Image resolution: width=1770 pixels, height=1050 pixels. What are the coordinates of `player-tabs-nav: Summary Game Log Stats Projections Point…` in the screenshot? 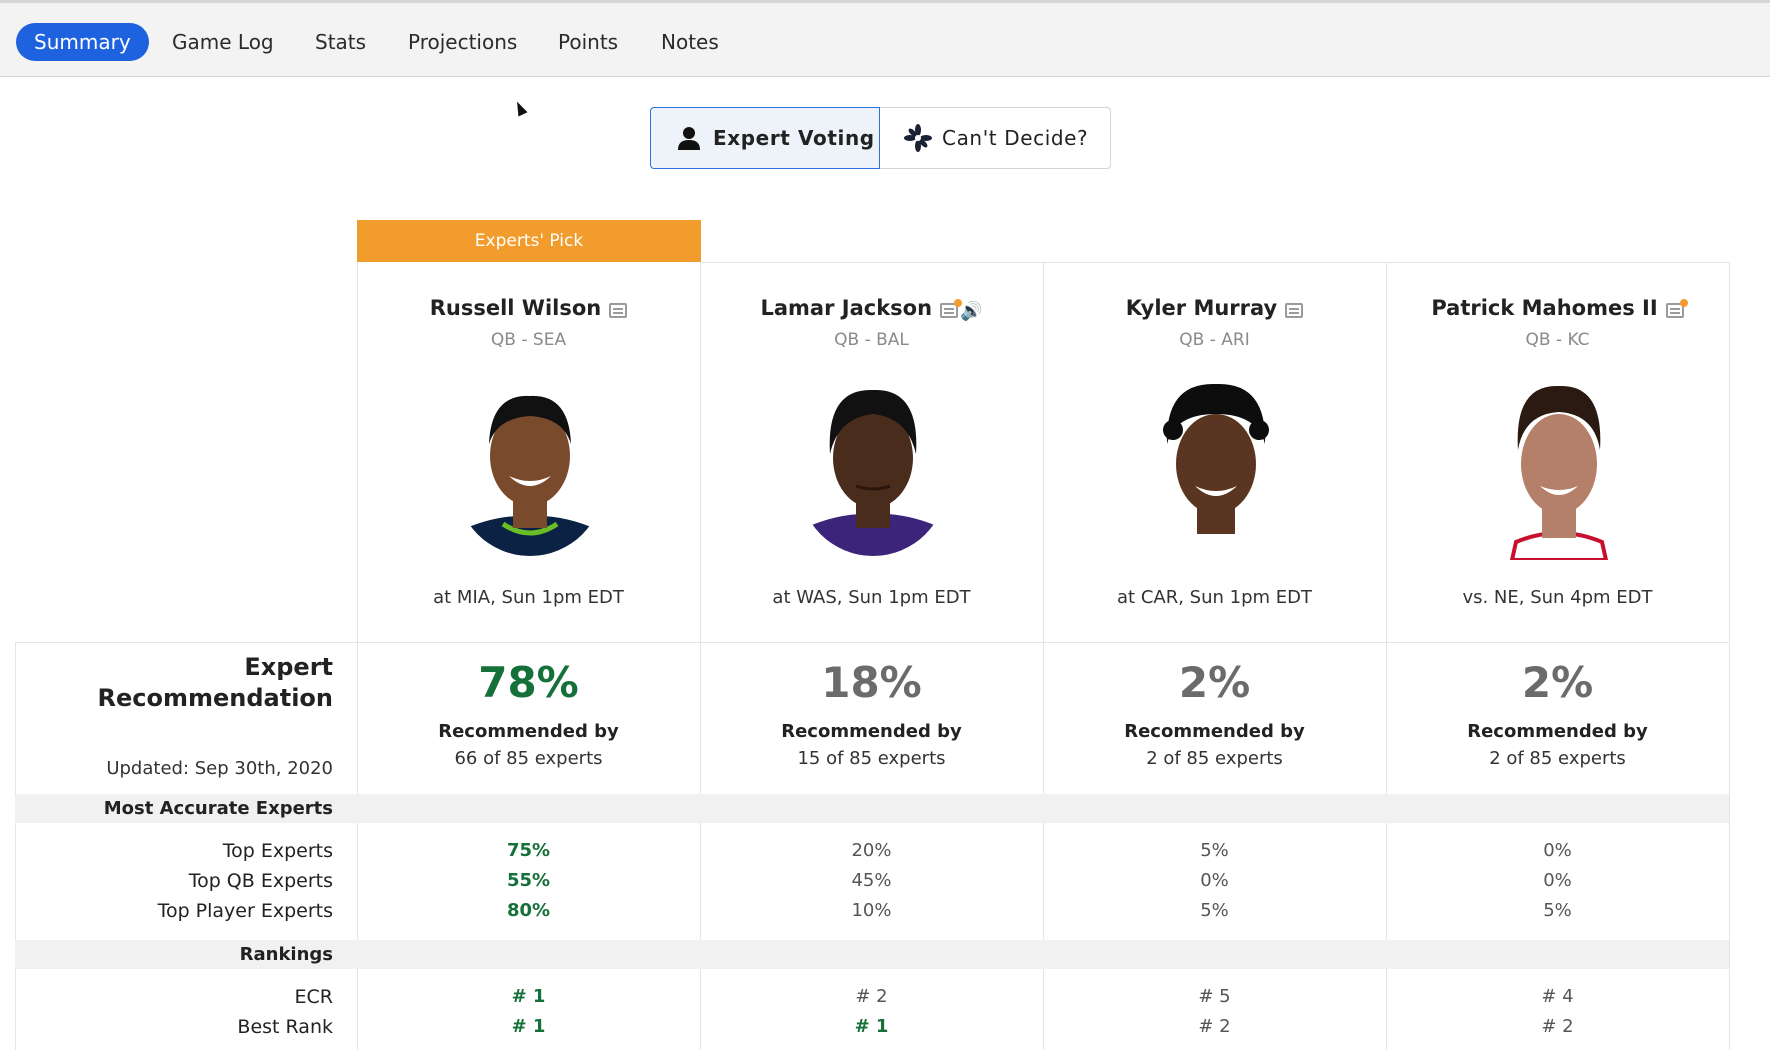 It's located at (885, 38).